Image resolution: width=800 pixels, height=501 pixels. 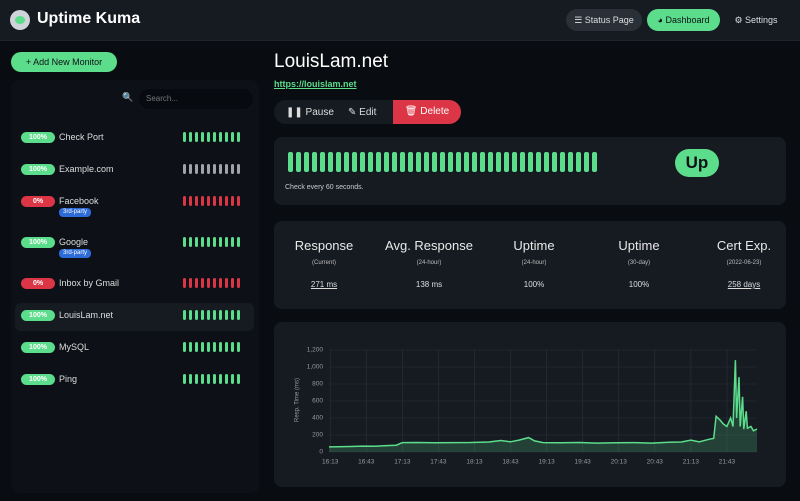 What do you see at coordinates (89, 18) in the screenshot?
I see `brand: Uptime Kuma` at bounding box center [89, 18].